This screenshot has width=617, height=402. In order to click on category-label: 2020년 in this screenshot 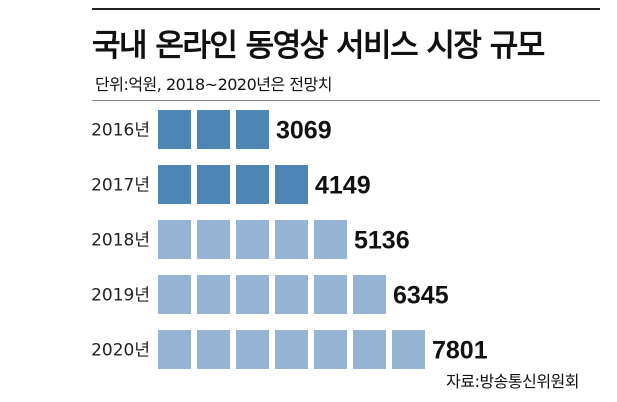, I will do `click(120, 351)`.